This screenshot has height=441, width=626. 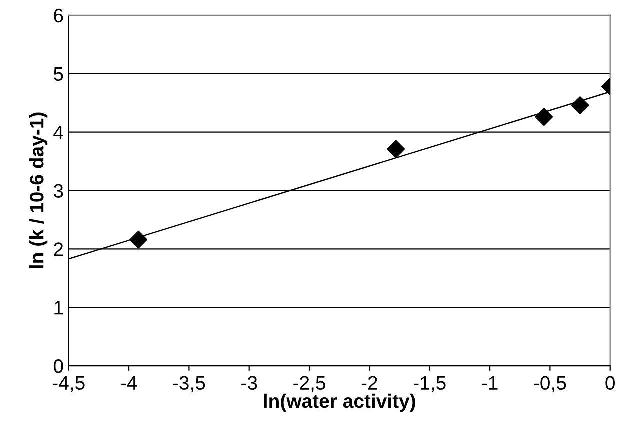 I want to click on y-tick-label: 4, so click(x=59, y=133).